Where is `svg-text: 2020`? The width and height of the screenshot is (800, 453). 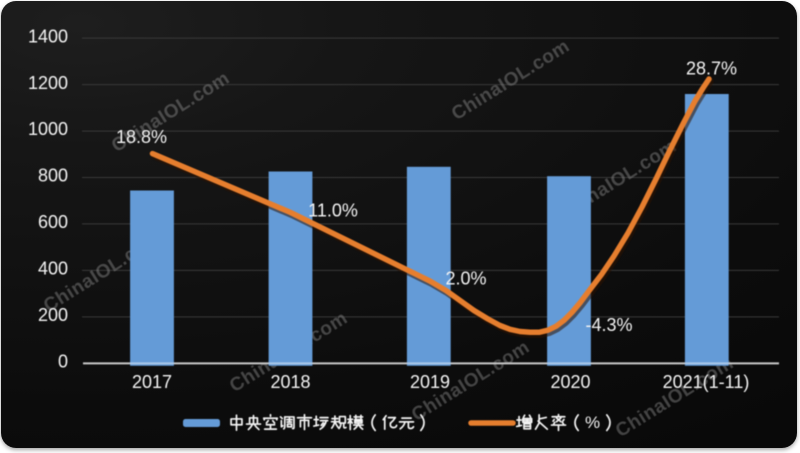
svg-text: 2020 is located at coordinates (570, 382).